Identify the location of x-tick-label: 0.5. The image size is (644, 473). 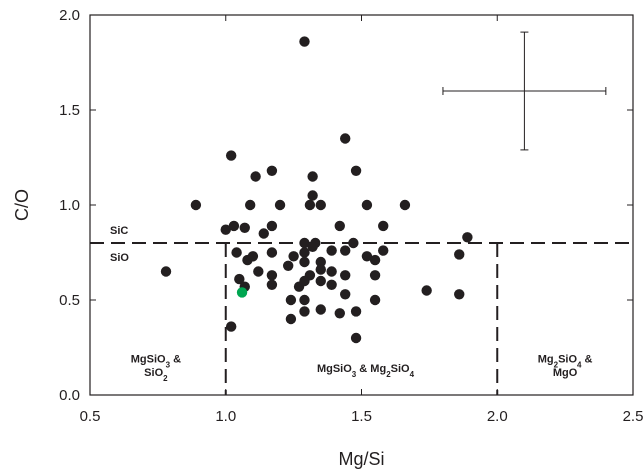
(90, 416).